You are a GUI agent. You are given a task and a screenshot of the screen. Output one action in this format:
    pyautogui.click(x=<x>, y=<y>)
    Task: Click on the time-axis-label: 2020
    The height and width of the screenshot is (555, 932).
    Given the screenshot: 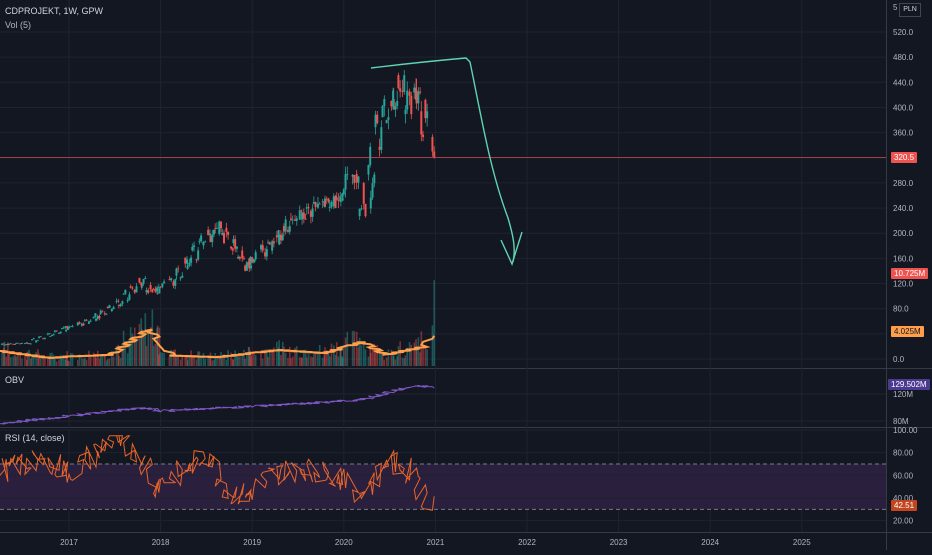 What is the action you would take?
    pyautogui.click(x=344, y=542)
    